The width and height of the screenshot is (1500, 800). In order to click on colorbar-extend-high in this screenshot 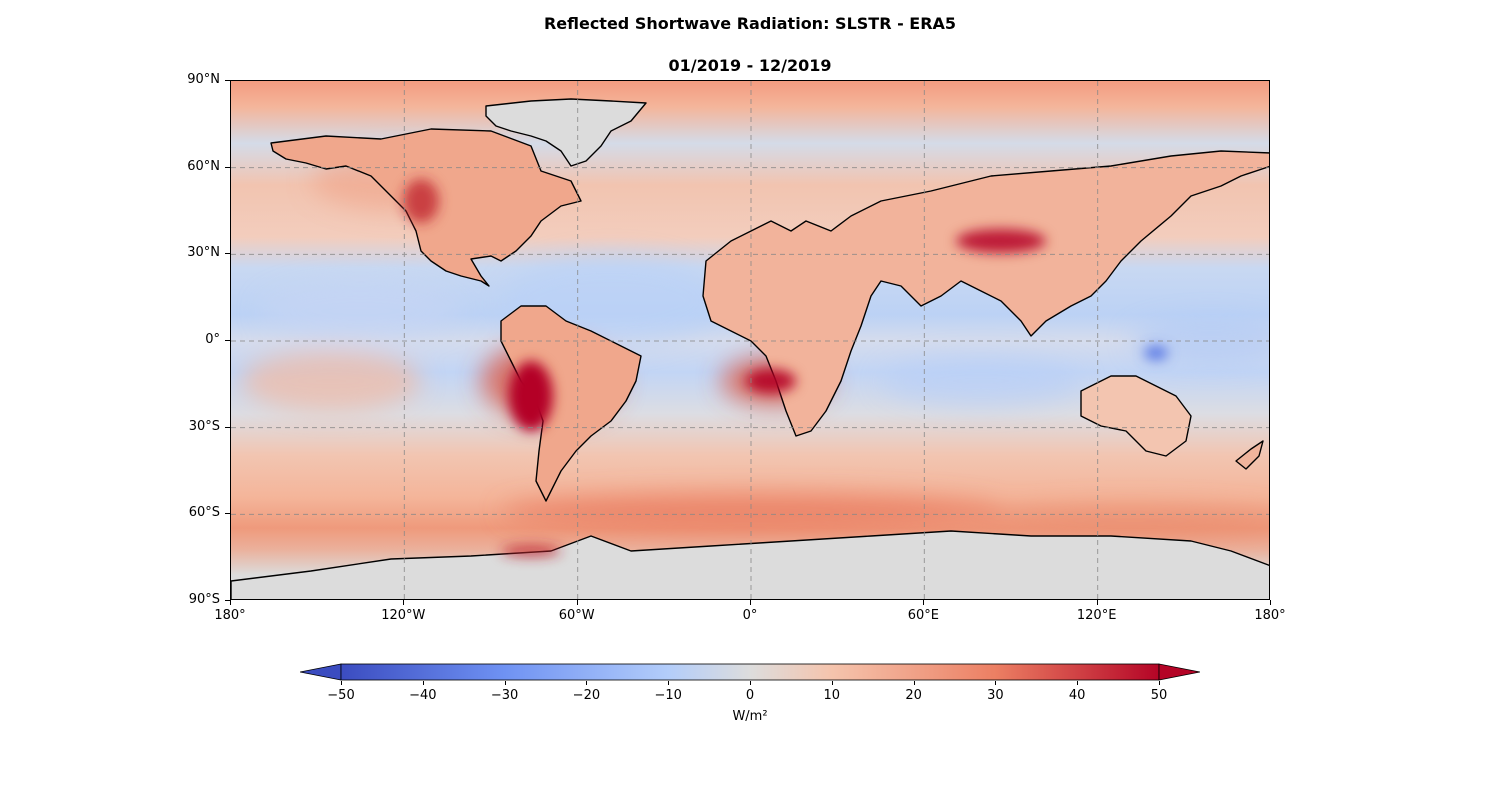, I will do `click(1179, 672)`.